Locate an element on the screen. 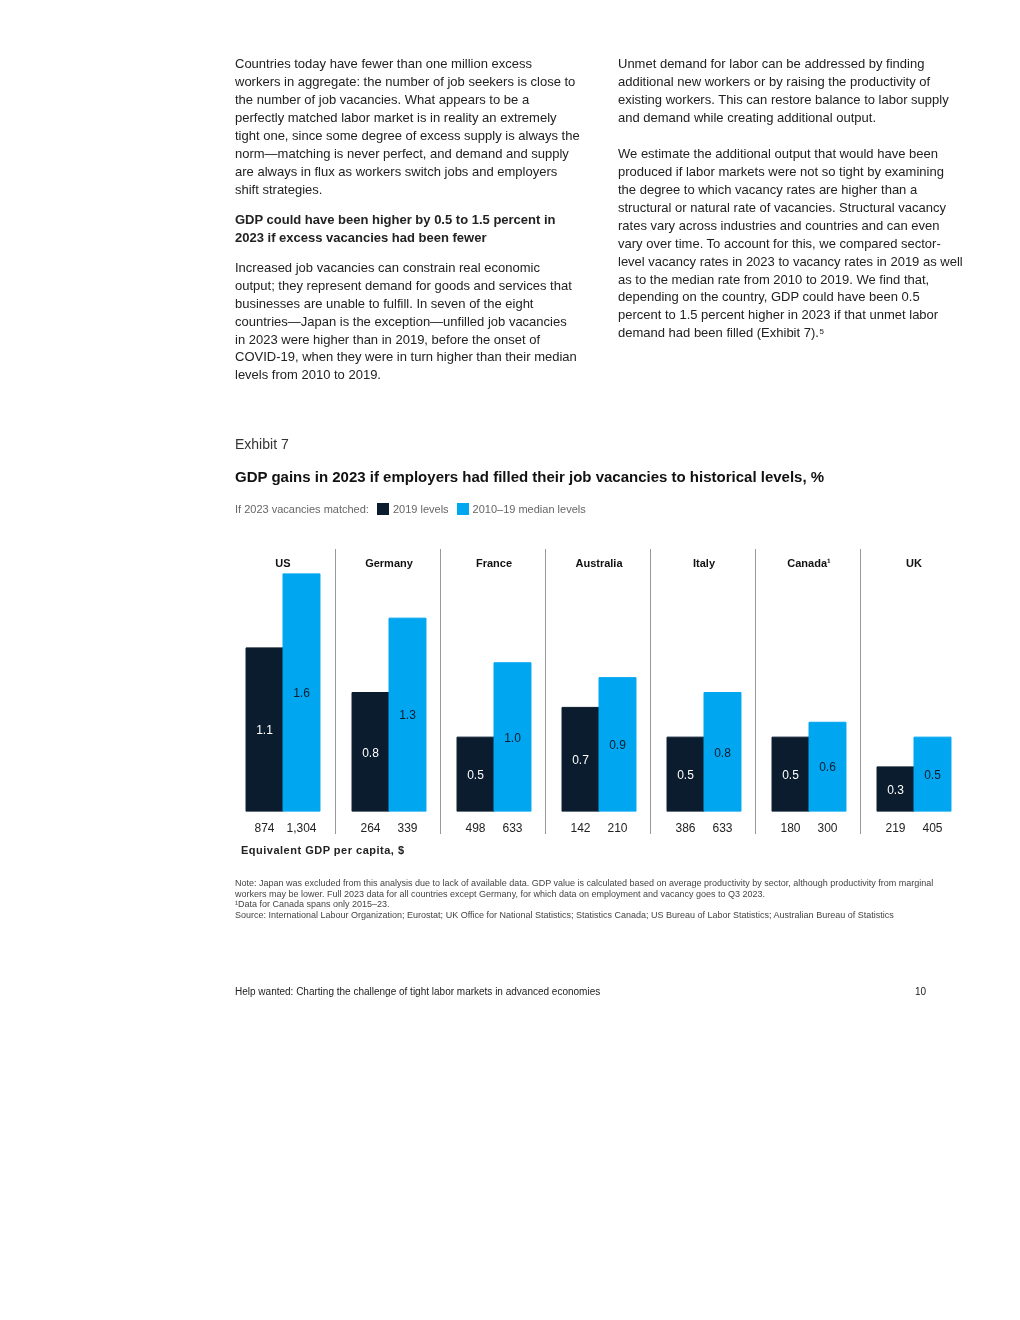 Image resolution: width=1020 pixels, height=1320 pixels. text: We estimate the additional output that would have been produced if labor markets were not so tight by examining the degree to which vacancy rates are higher than a structural or natural rate of vacancies. Structural vacancy rates vary across industries and countries and can even vary over time. To account for this, we compared sector-level vacancy rates in 2023 to vacancy rates in 2019 as well as to the median rate from 2010 to 2019. We find that, depending on the country, GDP could have been 0.5 percent to 1.5 percent higher in 2023 if that unmet labor demand had been filled (Exhibit 7).⁵ is located at coordinates (790, 243).